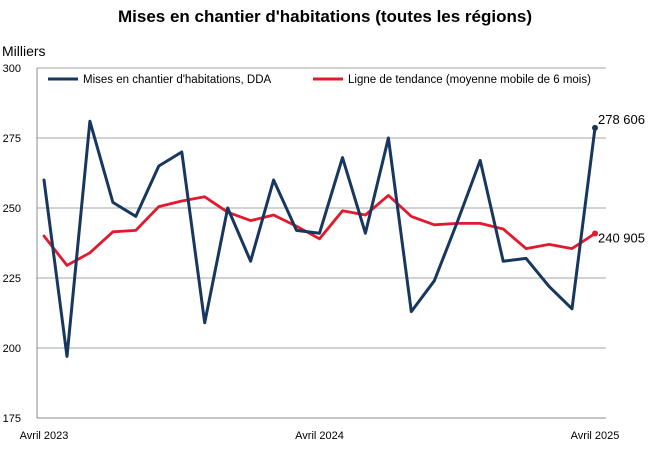  What do you see at coordinates (12, 349) in the screenshot?
I see `y-tick-label: 200` at bounding box center [12, 349].